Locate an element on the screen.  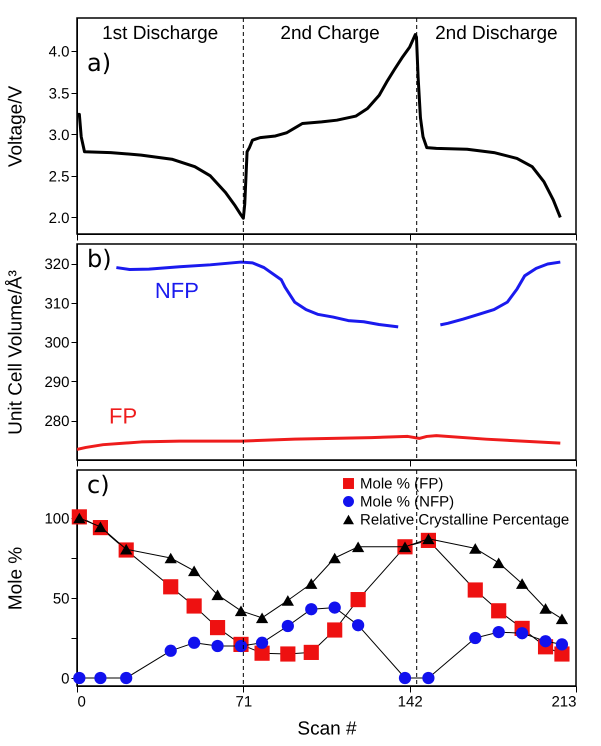
annotation: a) is located at coordinates (99, 63).